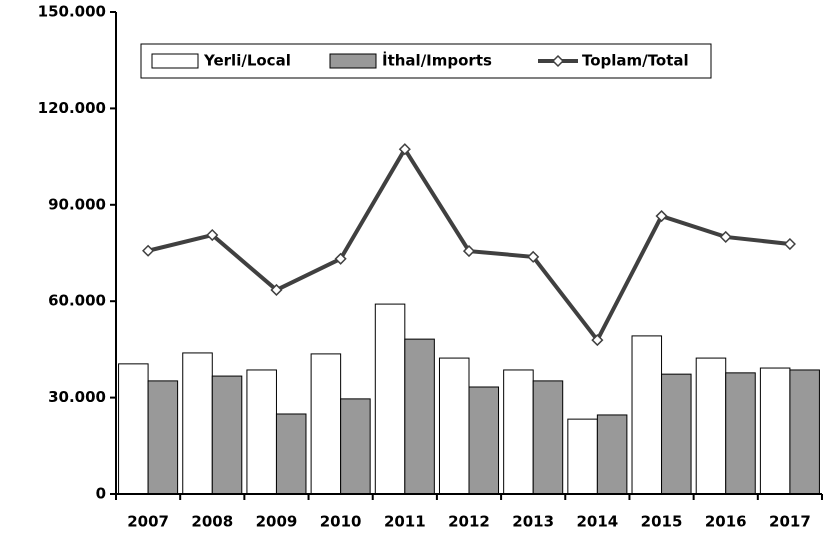  I want to click on y-tick-label: 90.000, so click(77, 204).